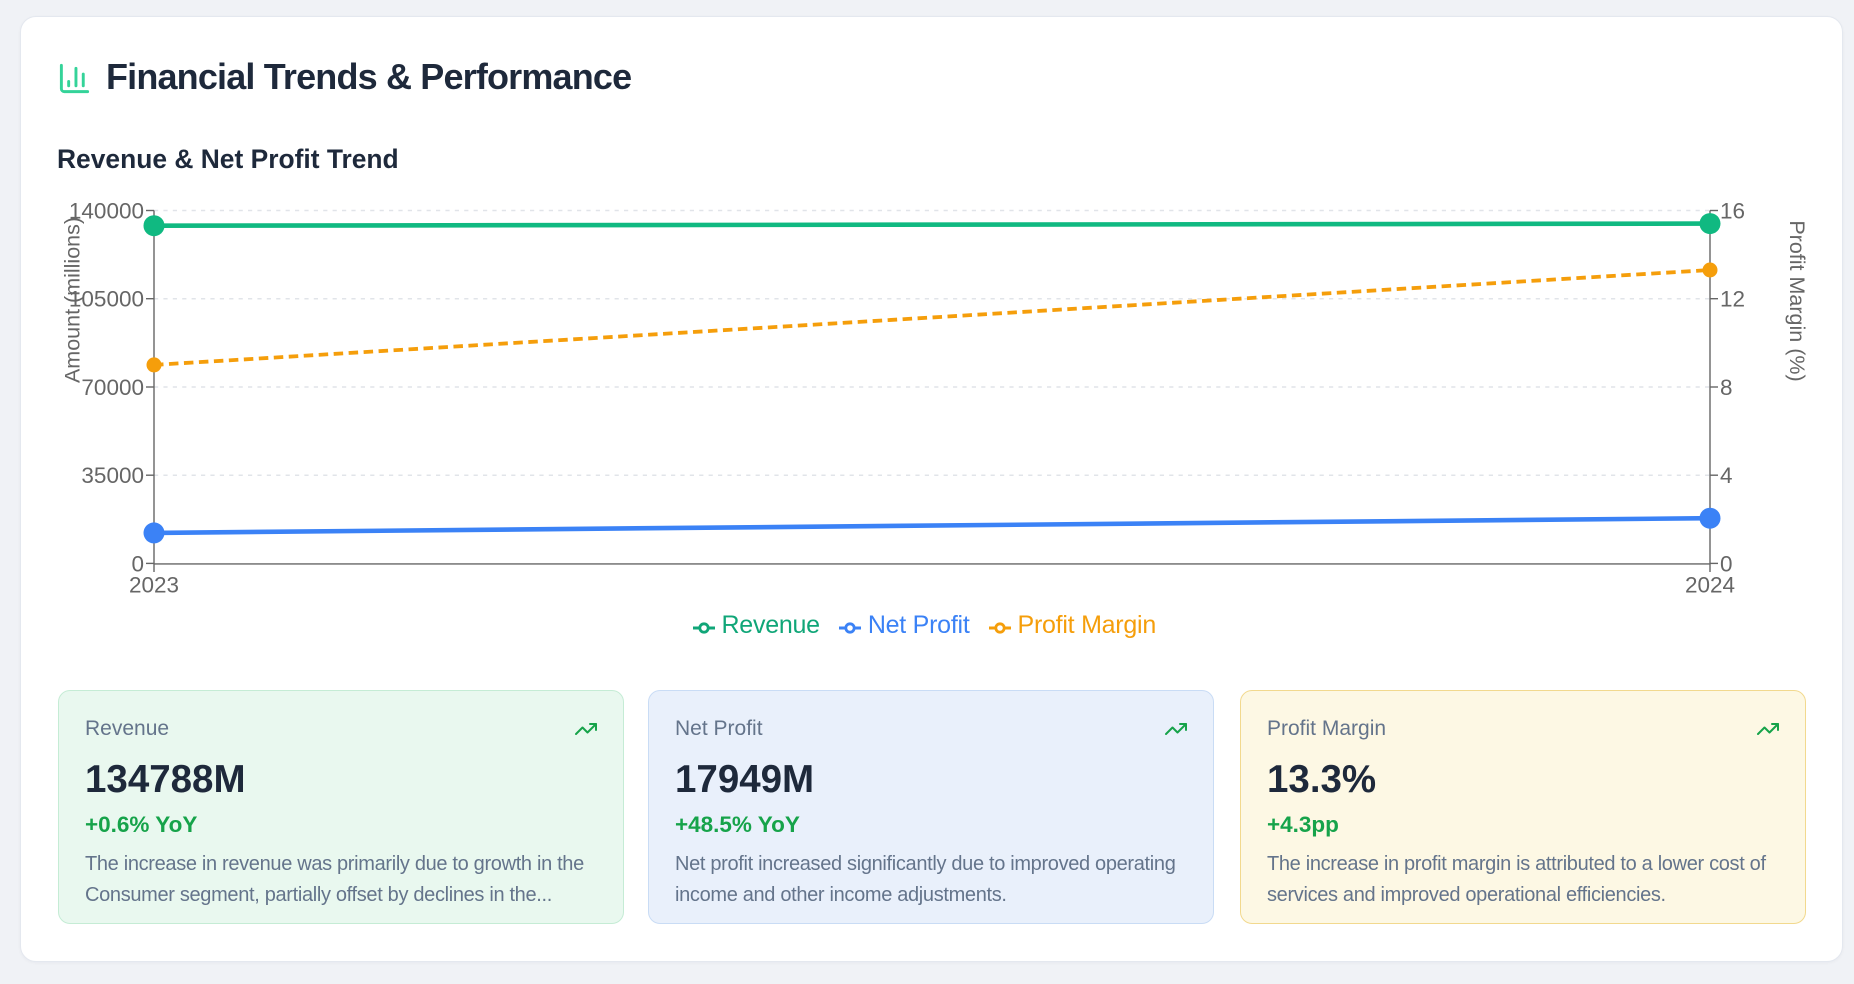  I want to click on svg-text: 2024, so click(1710, 585).